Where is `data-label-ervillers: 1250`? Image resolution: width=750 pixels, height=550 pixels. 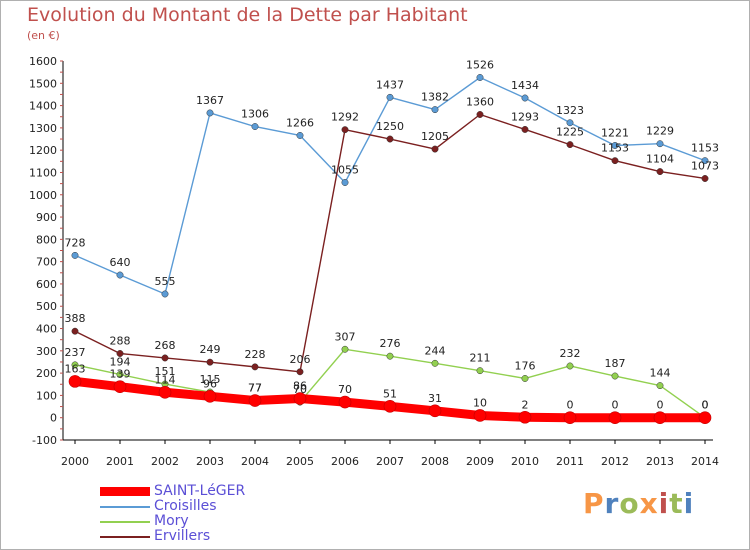 data-label-ervillers: 1250 is located at coordinates (390, 126).